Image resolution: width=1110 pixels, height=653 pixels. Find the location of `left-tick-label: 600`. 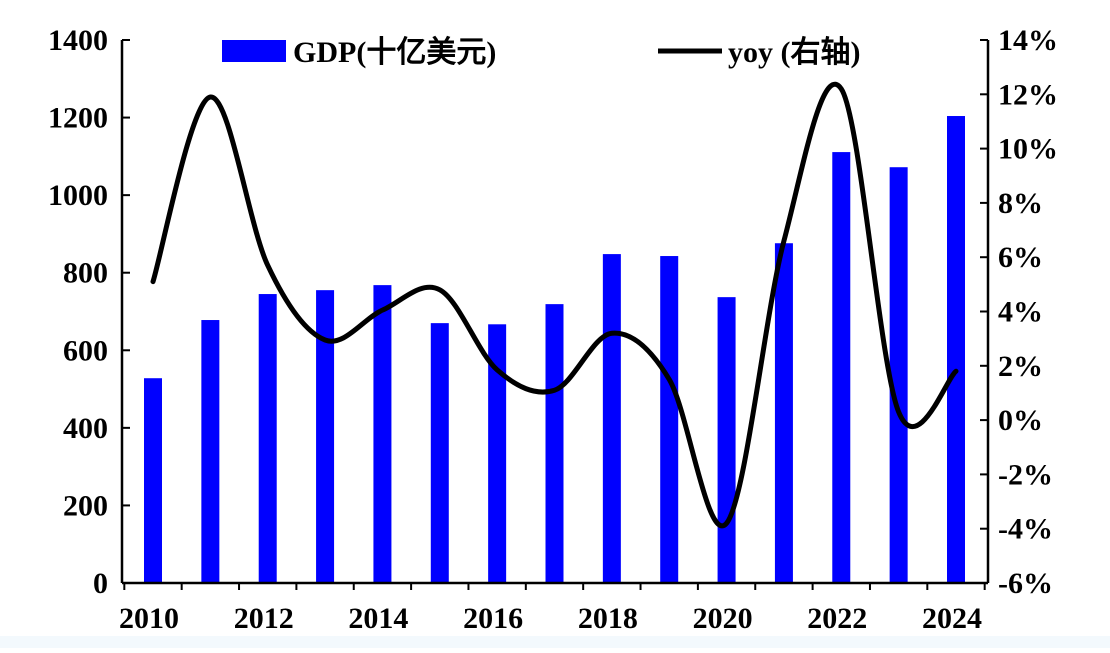

left-tick-label: 600 is located at coordinates (85, 350).